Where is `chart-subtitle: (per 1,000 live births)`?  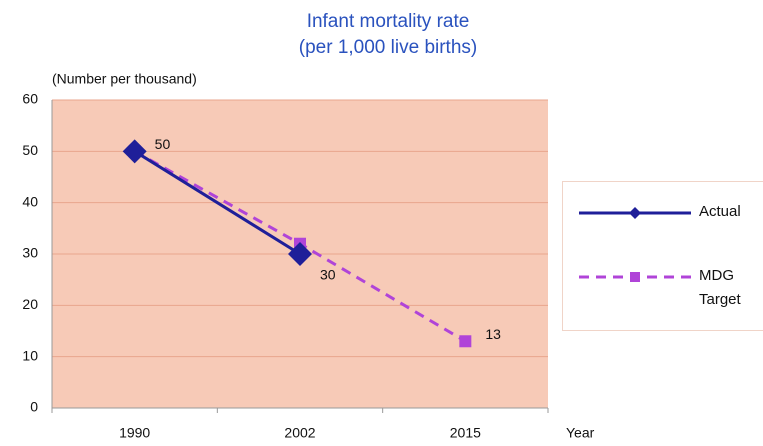
chart-subtitle: (per 1,000 live births) is located at coordinates (388, 47).